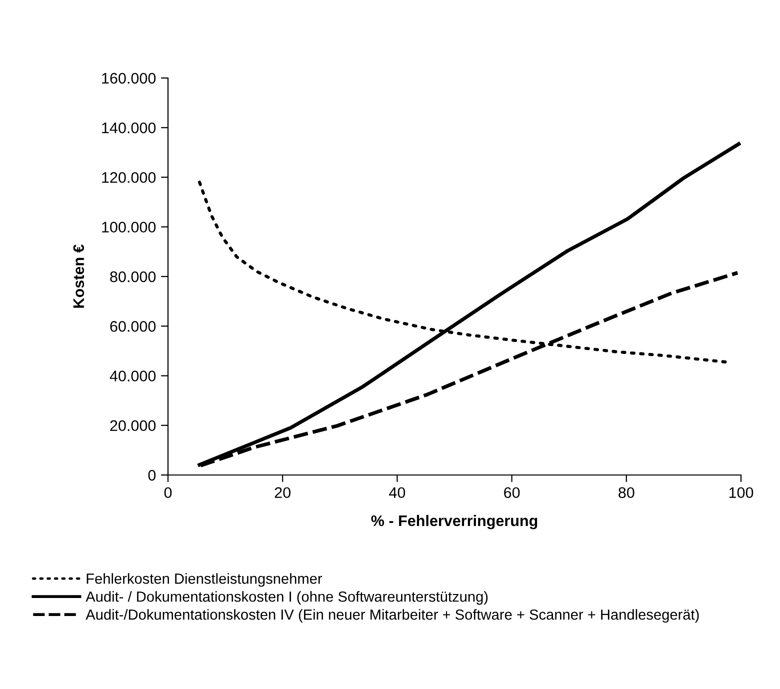 The width and height of the screenshot is (780, 689). Describe the element at coordinates (129, 177) in the screenshot. I see `y-tick-label: 120.000` at that location.